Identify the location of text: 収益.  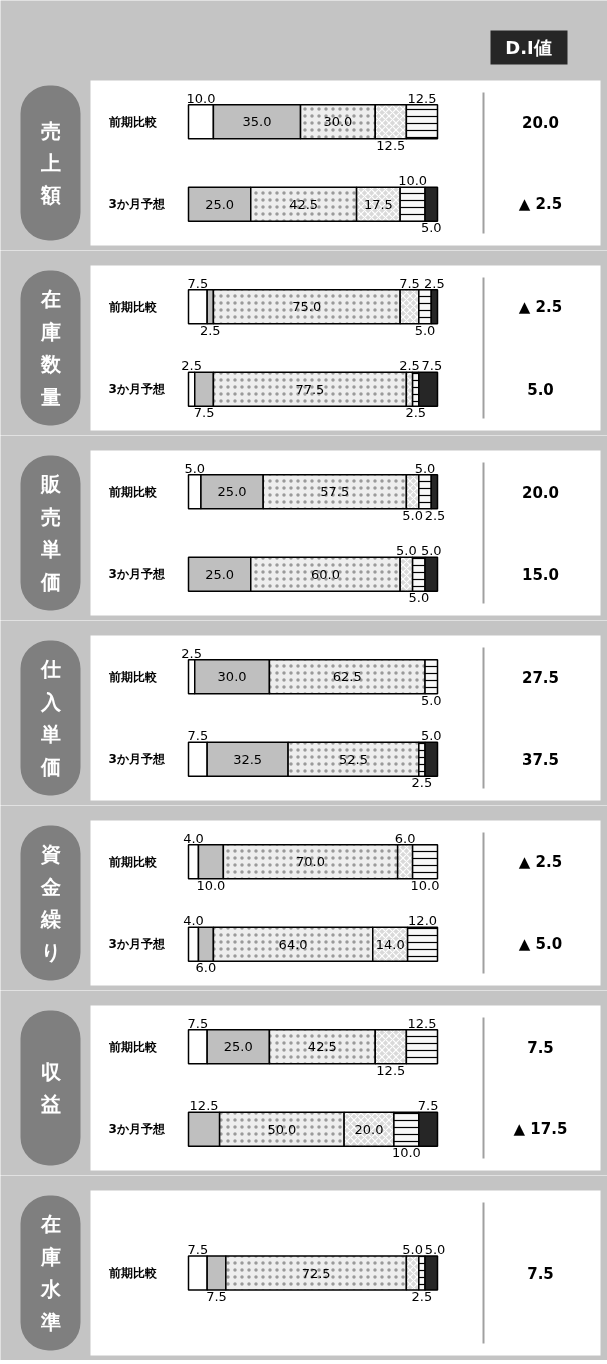
(50, 1088).